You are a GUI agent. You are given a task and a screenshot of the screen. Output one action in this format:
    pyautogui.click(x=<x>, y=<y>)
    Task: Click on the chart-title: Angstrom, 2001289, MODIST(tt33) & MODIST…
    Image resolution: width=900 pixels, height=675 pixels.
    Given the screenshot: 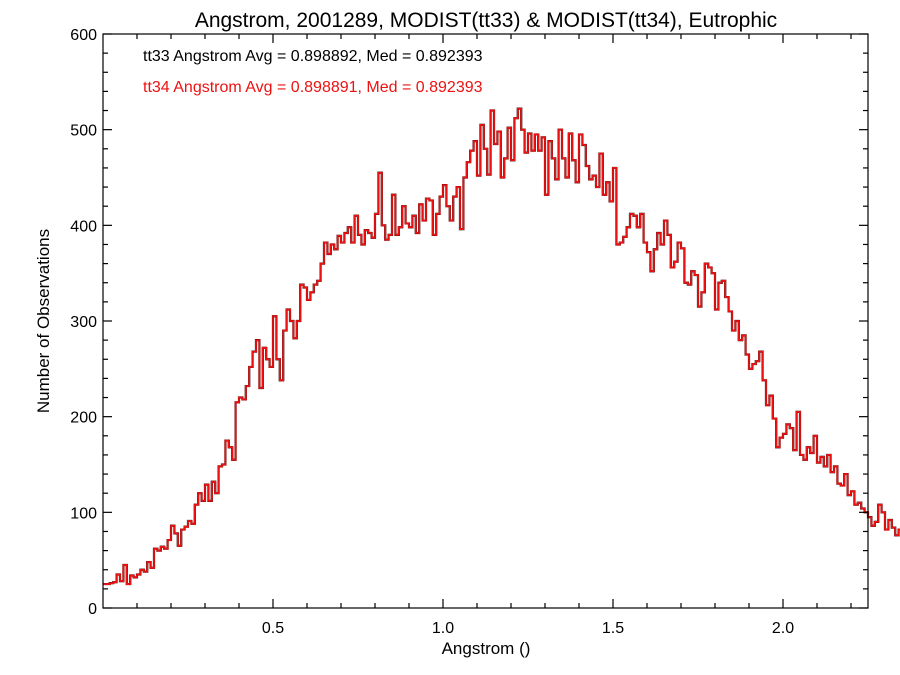 What is the action you would take?
    pyautogui.click(x=486, y=20)
    